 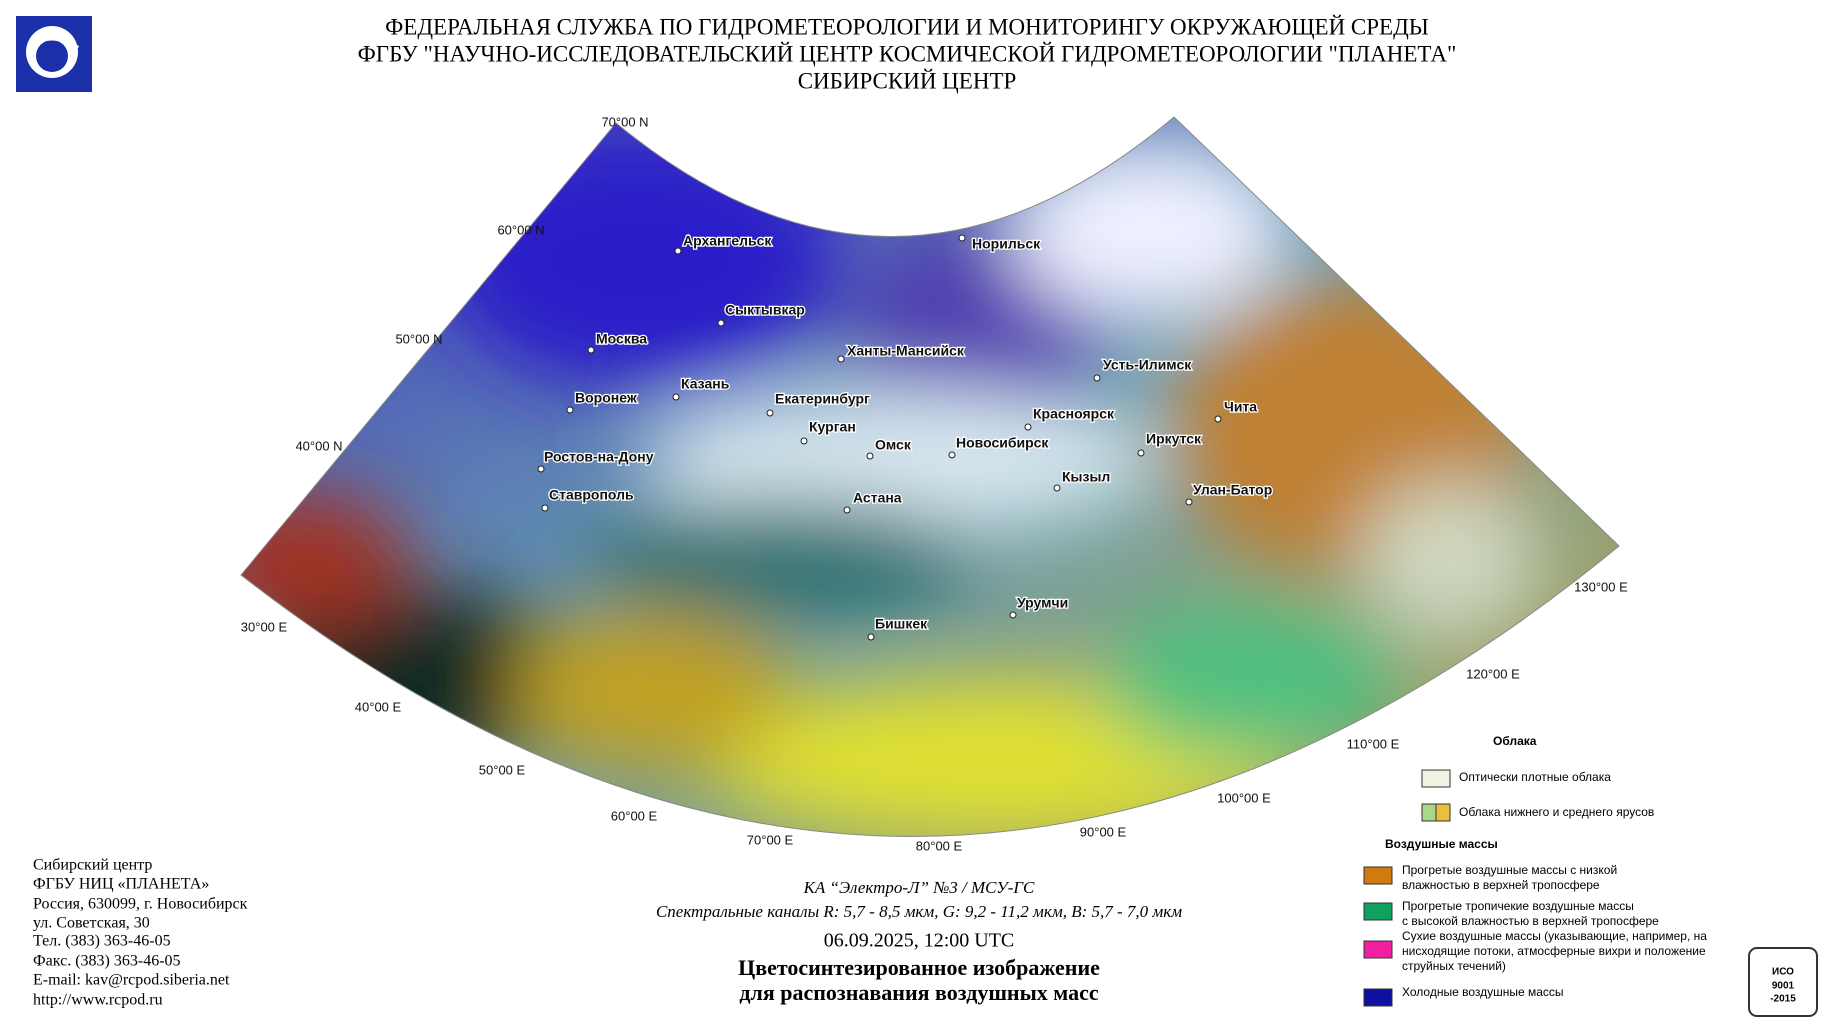 What do you see at coordinates (1240, 407) in the screenshot?
I see `city-label: Чита` at bounding box center [1240, 407].